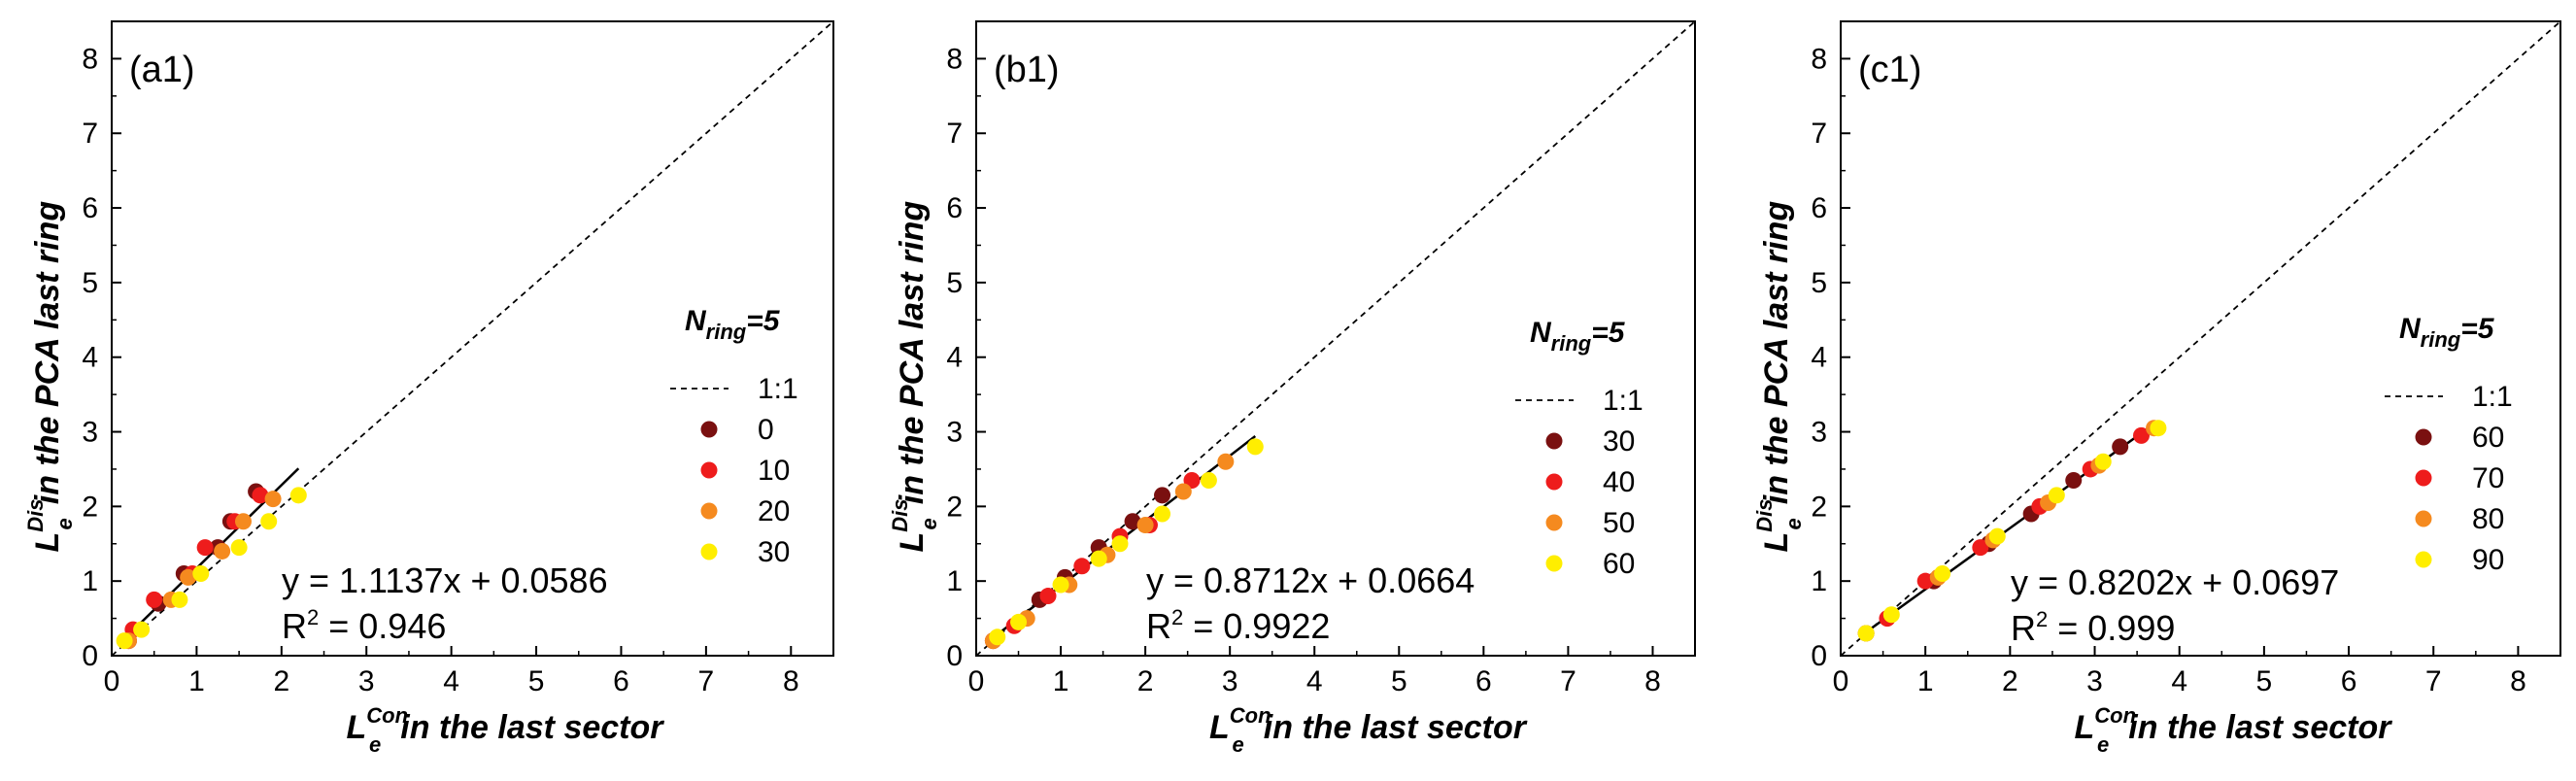  I want to click on x-label-rest: in the last sector, so click(1396, 728).